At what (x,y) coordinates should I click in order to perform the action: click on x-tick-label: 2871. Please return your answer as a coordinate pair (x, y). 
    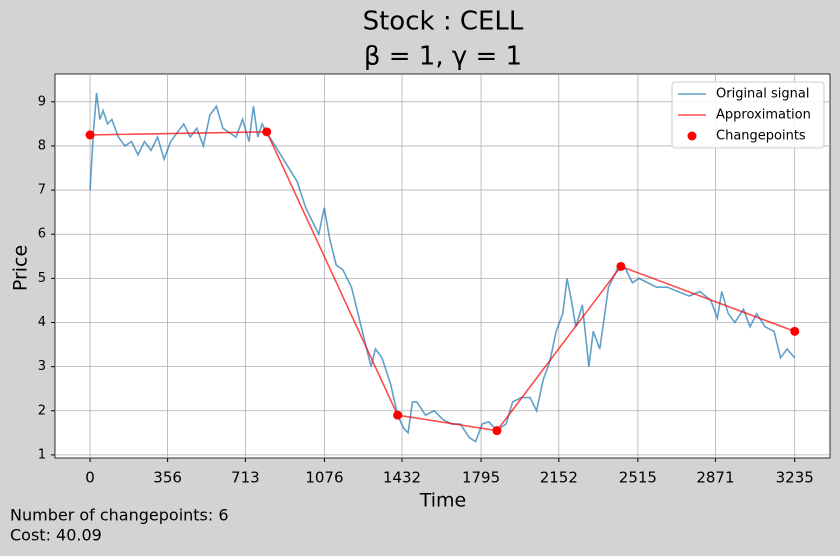
    Looking at the image, I should click on (715, 478).